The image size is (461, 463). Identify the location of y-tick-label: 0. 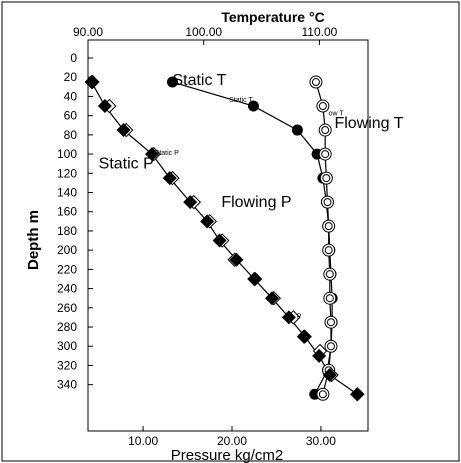
(73, 58).